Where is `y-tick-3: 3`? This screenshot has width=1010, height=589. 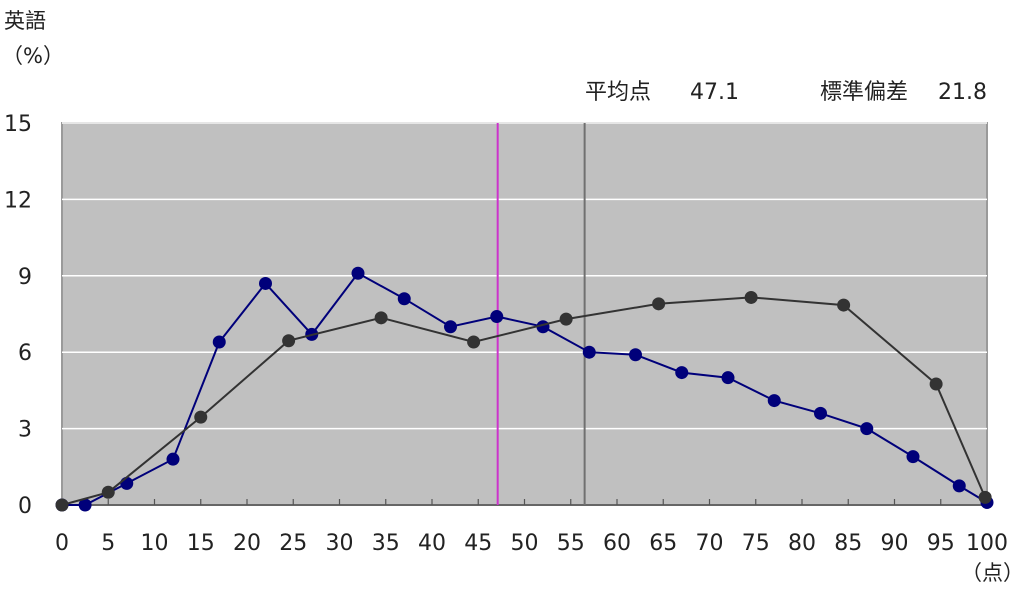 y-tick-3: 3 is located at coordinates (25, 430).